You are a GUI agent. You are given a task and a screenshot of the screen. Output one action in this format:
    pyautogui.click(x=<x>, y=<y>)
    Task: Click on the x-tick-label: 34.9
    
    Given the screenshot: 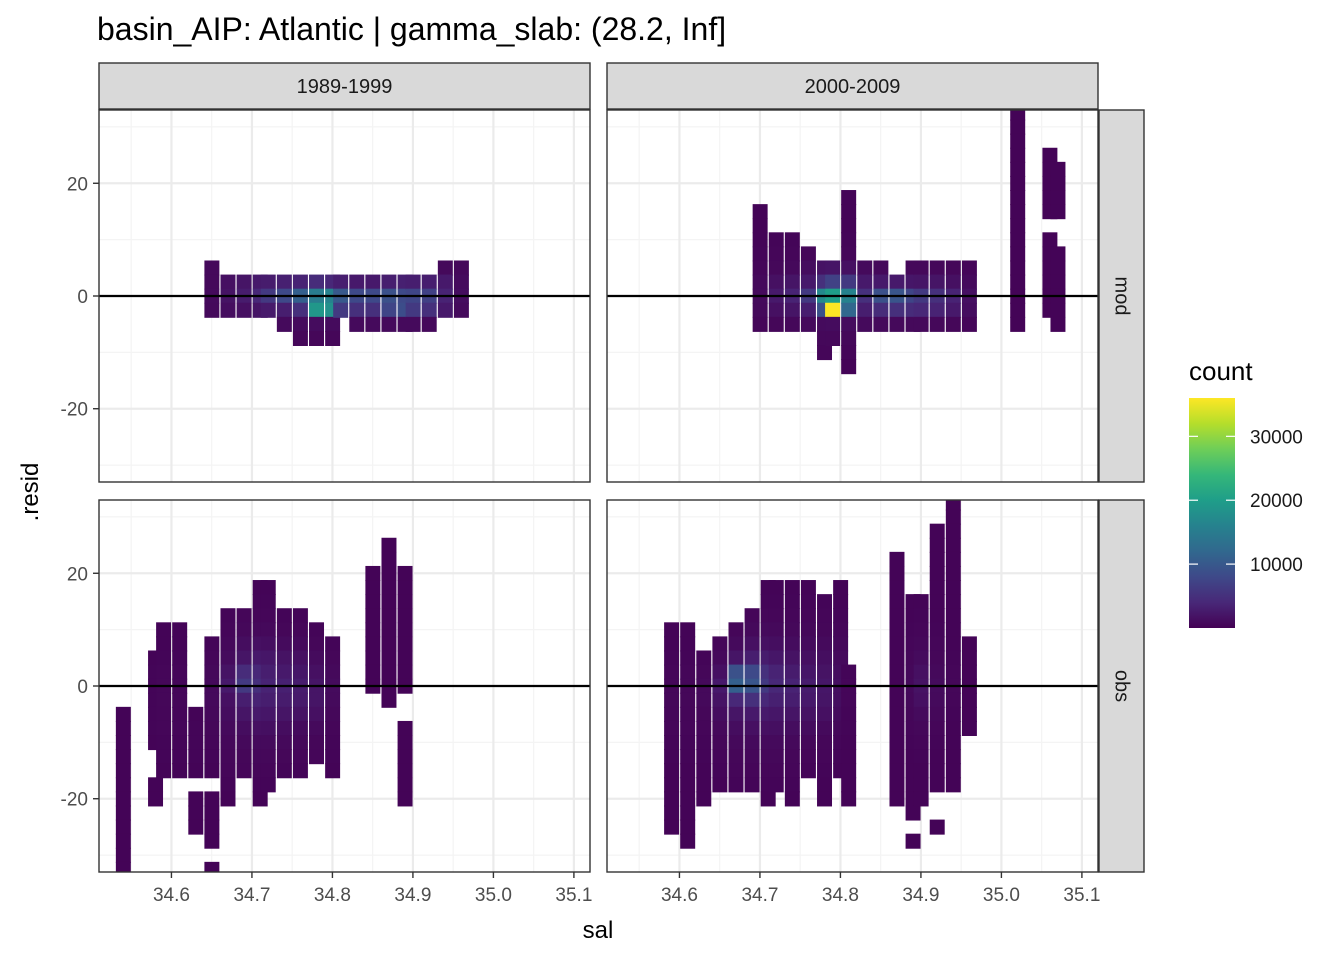 What is the action you would take?
    pyautogui.click(x=920, y=895)
    